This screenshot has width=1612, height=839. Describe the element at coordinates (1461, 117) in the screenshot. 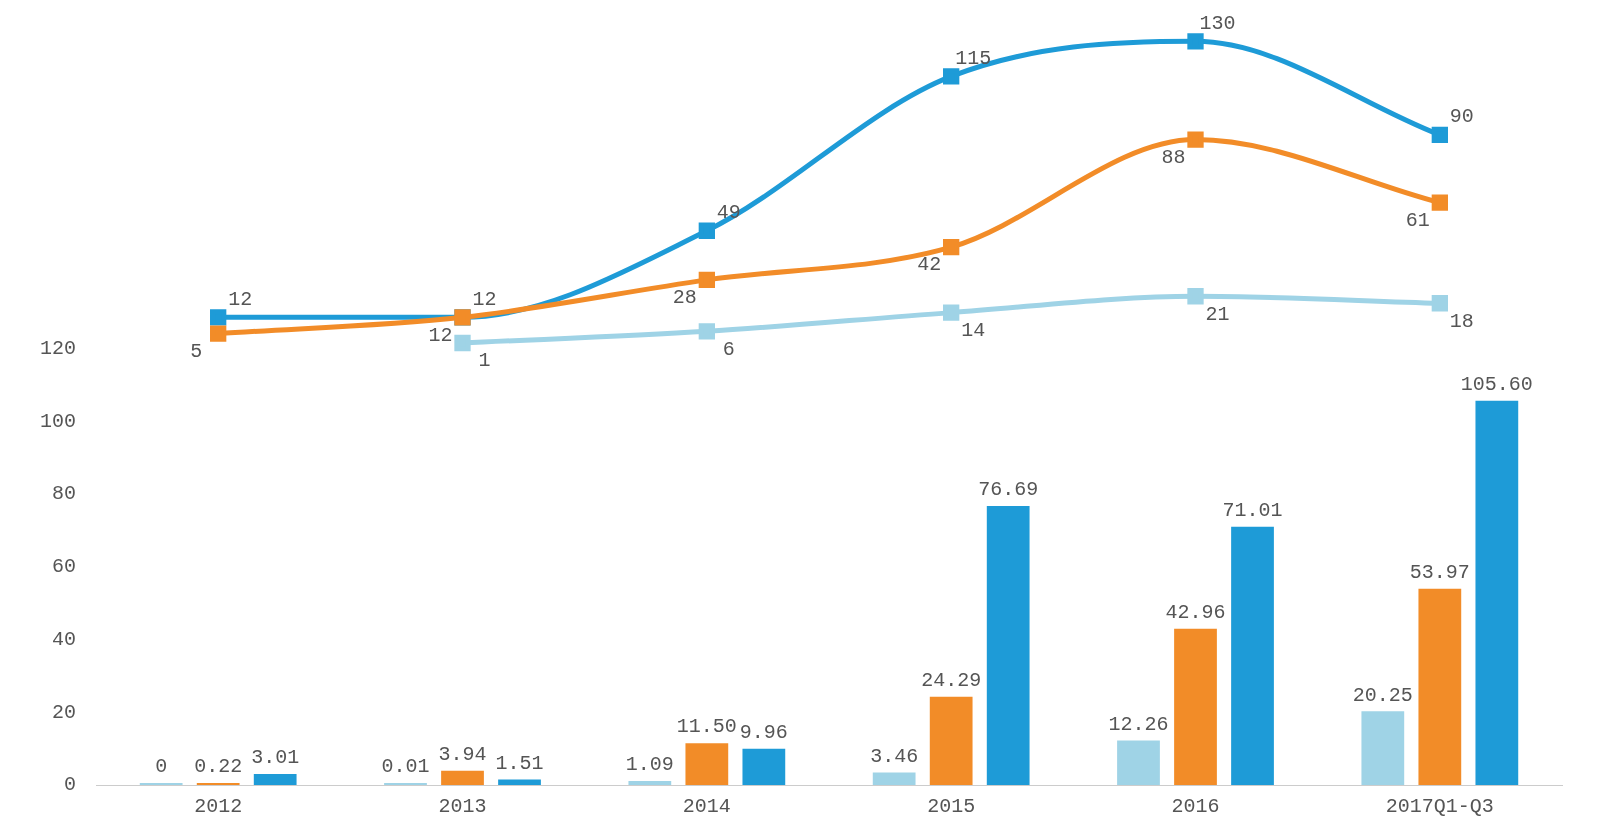

I see `data-label: 90` at that location.